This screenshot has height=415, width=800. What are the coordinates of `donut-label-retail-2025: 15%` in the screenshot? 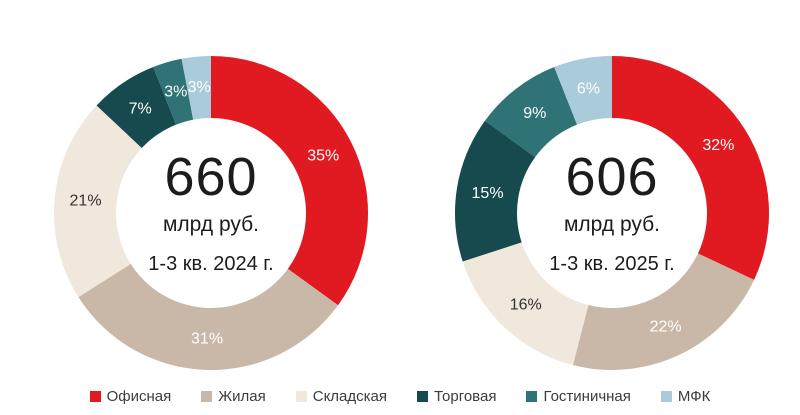 It's located at (488, 193).